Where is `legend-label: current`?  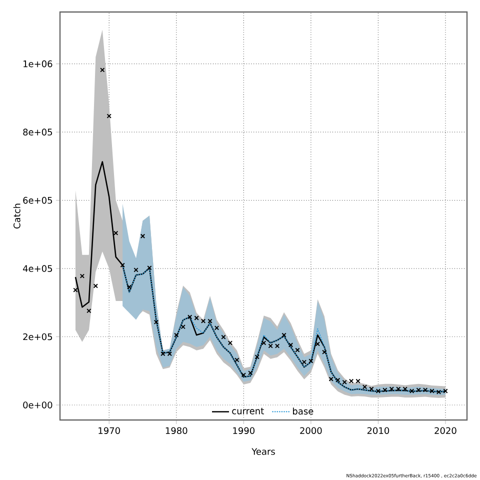
legend-label: current is located at coordinates (248, 411).